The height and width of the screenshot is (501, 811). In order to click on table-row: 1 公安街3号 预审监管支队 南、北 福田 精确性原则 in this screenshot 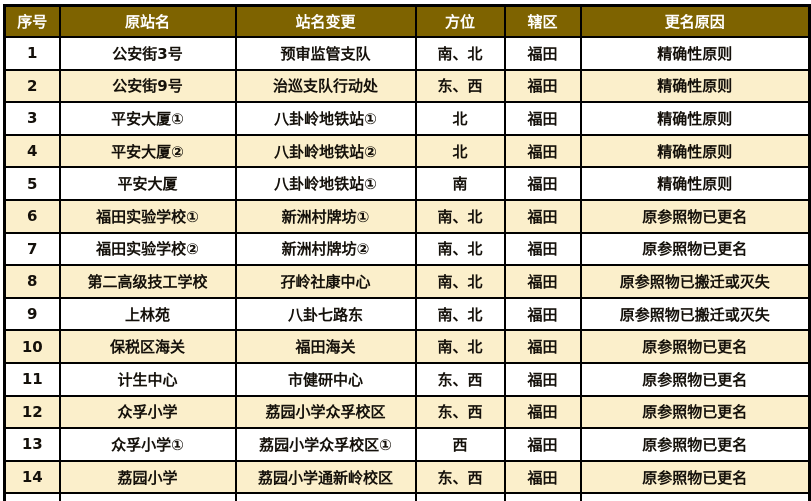, I will do `click(407, 53)`.